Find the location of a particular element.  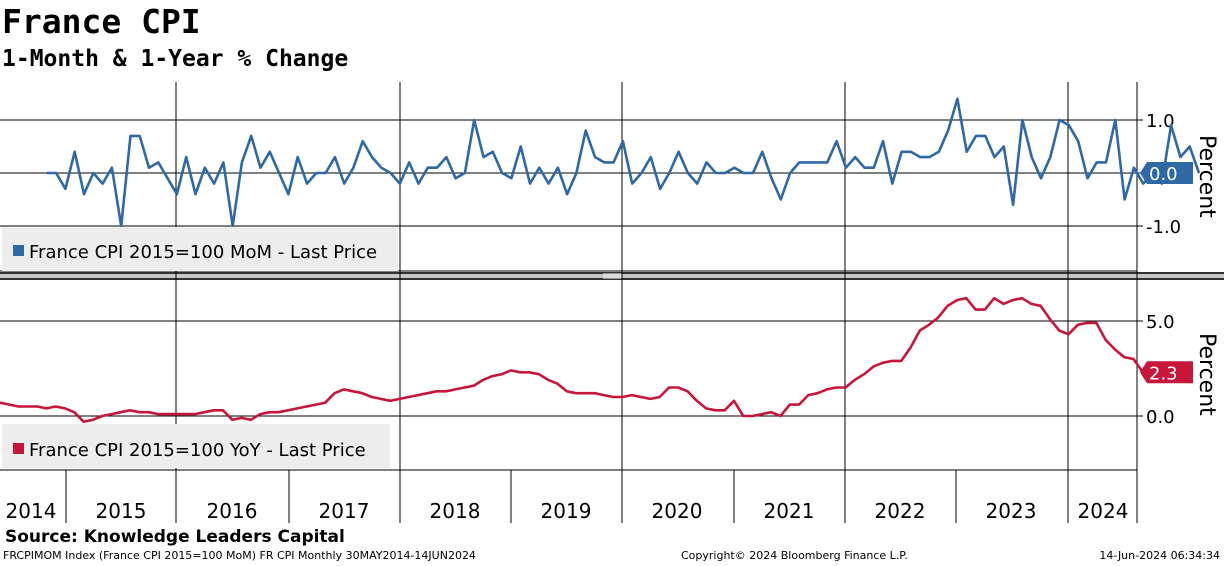

yoy-last-value-badge-label: 2.3 is located at coordinates (1163, 373).